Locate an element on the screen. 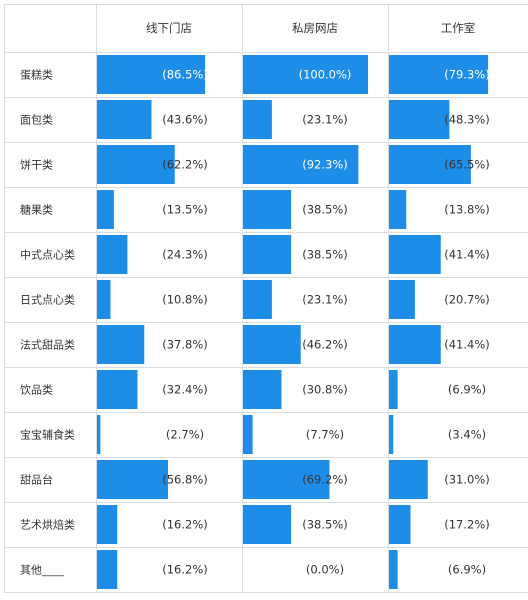 Image resolution: width=528 pixels, height=600 pixels. value-label-2-0: (79.3%) is located at coordinates (467, 75).